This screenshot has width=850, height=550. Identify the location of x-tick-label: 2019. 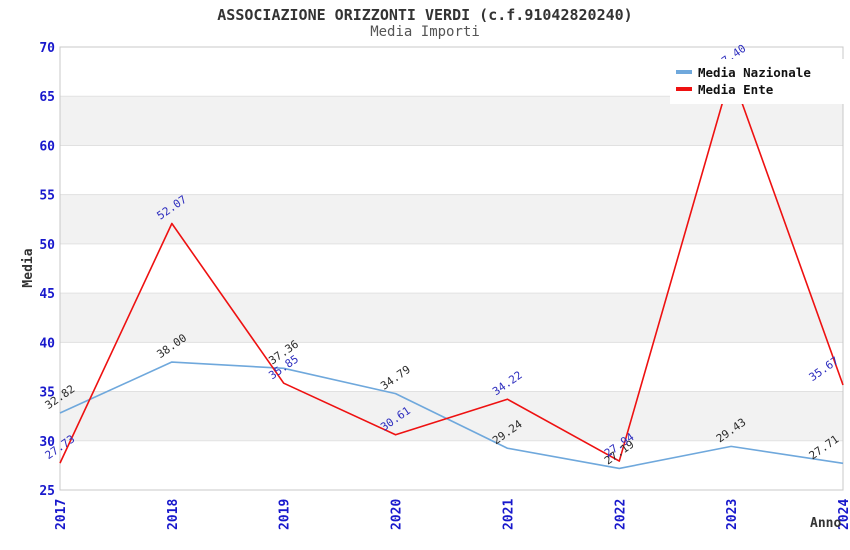
(285, 514).